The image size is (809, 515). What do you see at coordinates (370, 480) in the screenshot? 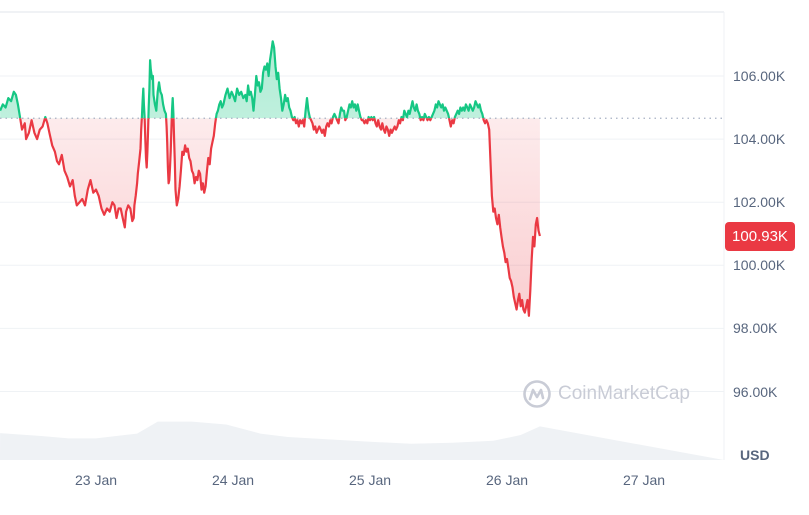
I see `x-axis-tick-label: 25 Jan` at bounding box center [370, 480].